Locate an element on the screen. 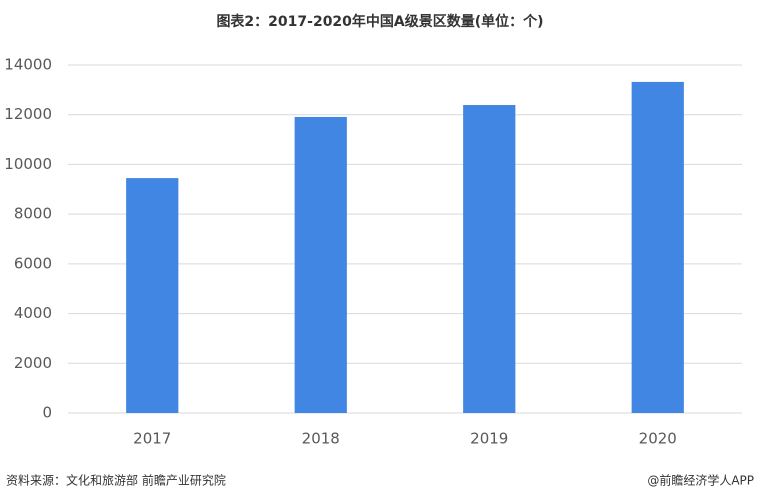  y-tick-label: 2000 is located at coordinates (33, 363).